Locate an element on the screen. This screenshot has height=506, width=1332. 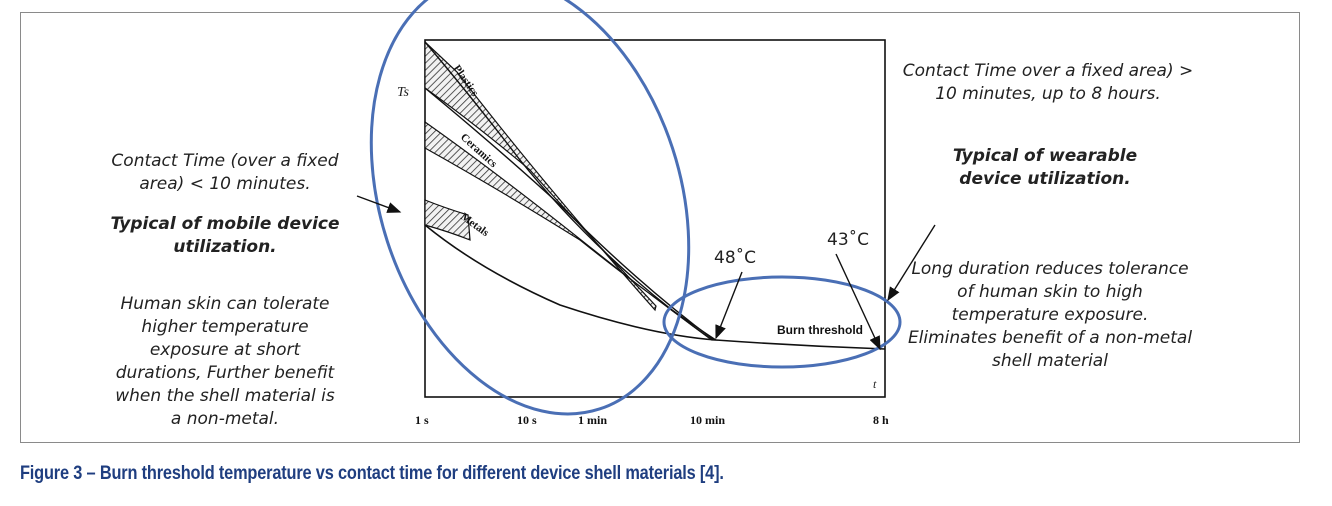
long-contact-ellipse is located at coordinates (782, 322).